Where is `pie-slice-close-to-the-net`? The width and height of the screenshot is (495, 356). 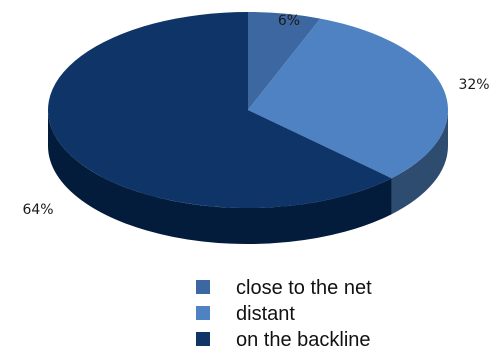 pie-slice-close-to-the-net is located at coordinates (284, 61).